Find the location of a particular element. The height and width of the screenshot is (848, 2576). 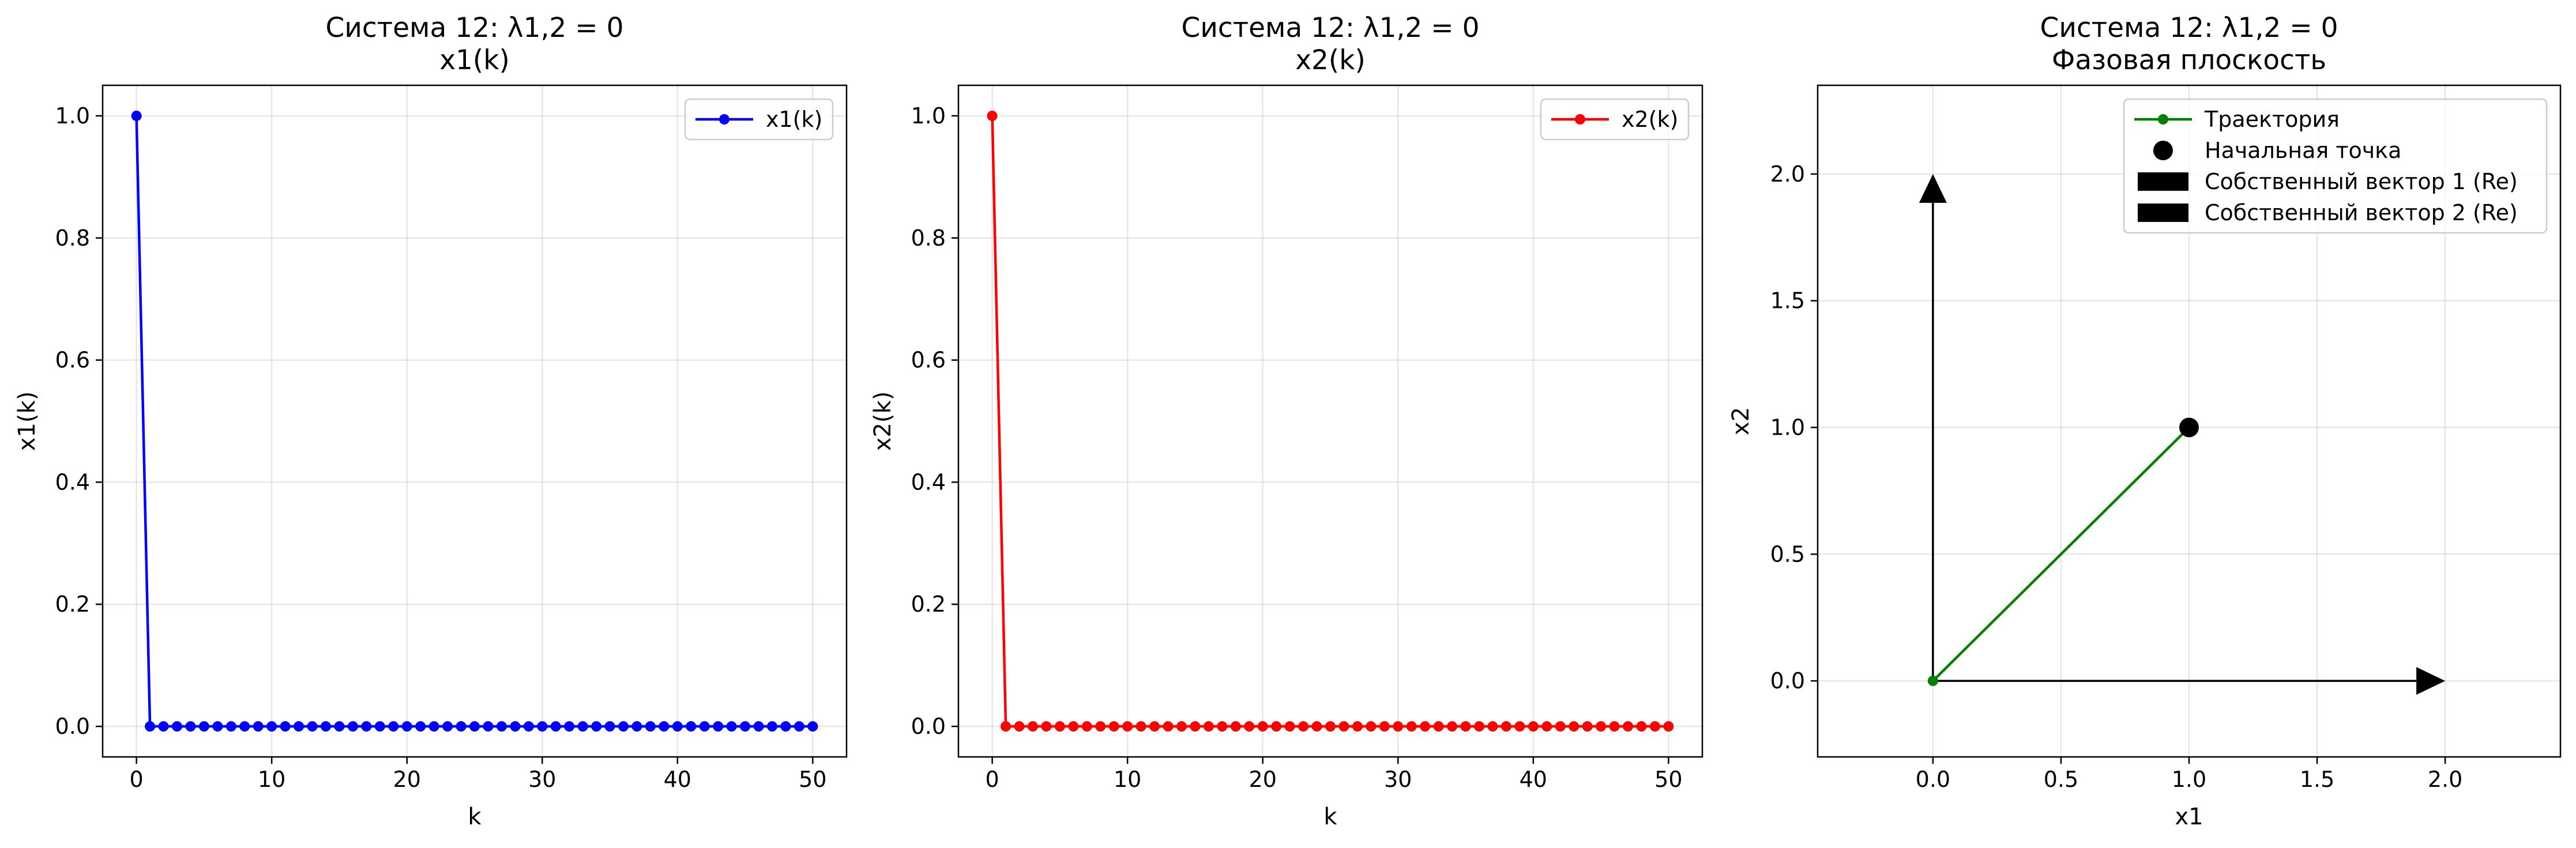

eigenvector-1-arrow is located at coordinates (2189, 681).